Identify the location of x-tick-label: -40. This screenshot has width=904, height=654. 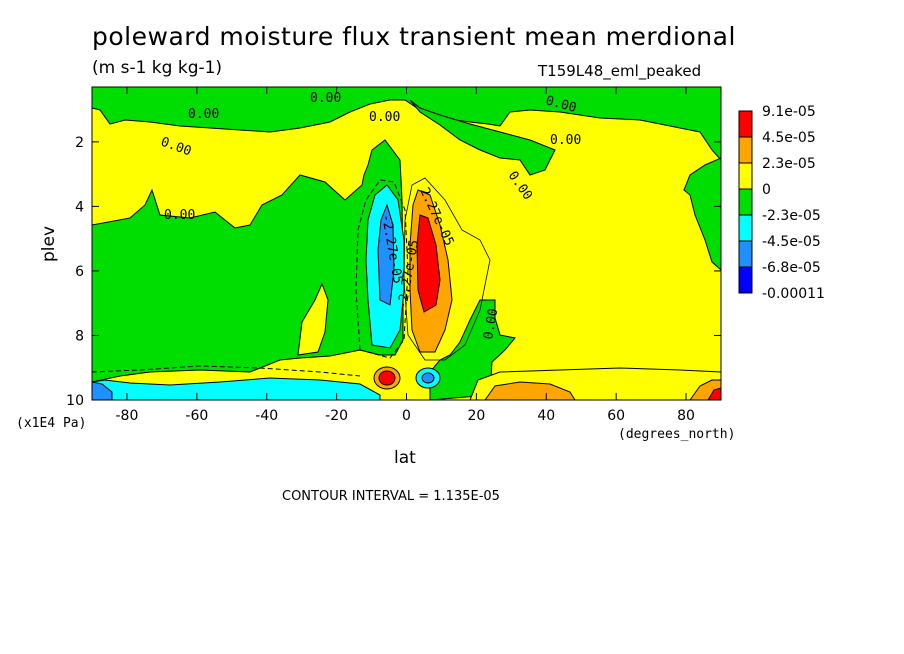
(266, 416).